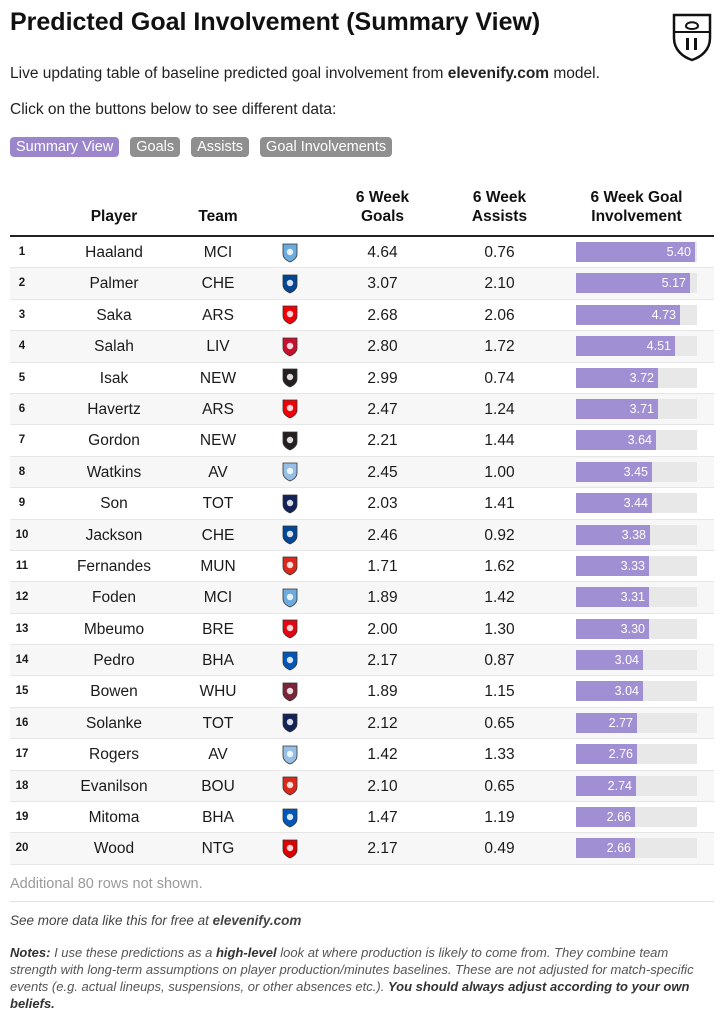 This screenshot has height=1012, width=725. I want to click on assists-button: Assists, so click(220, 147).